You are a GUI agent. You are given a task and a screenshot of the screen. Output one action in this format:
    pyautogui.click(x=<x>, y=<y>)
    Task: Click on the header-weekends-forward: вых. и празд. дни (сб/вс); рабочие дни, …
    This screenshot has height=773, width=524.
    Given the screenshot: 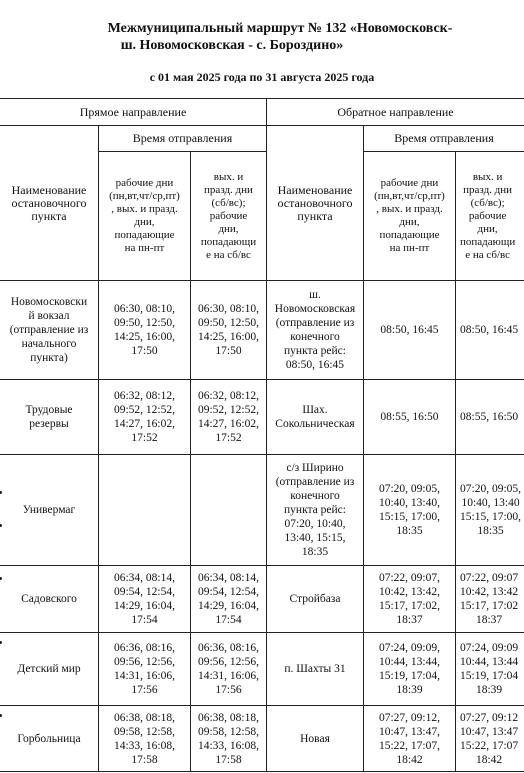 What is the action you would take?
    pyautogui.click(x=228, y=215)
    